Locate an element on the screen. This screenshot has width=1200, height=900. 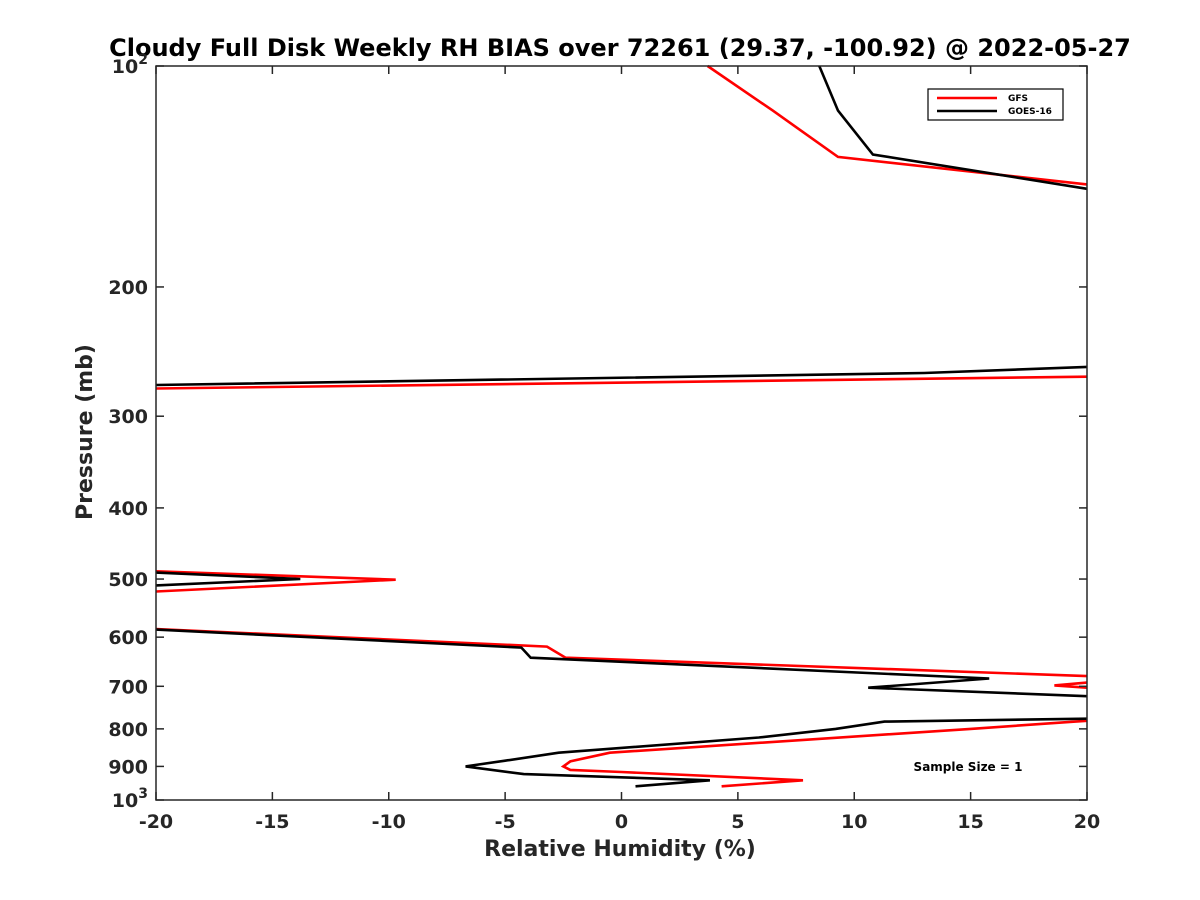
y-tick-label: 10³ is located at coordinates (130, 799).